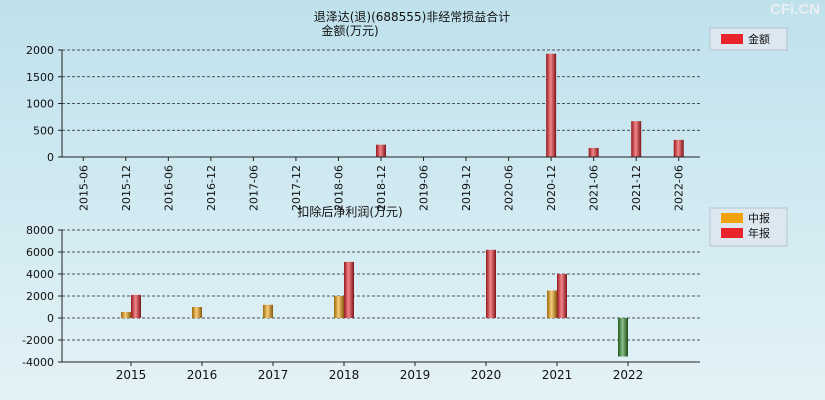  Describe the element at coordinates (530, 105) in the screenshot. I see `chart1-bars` at that location.